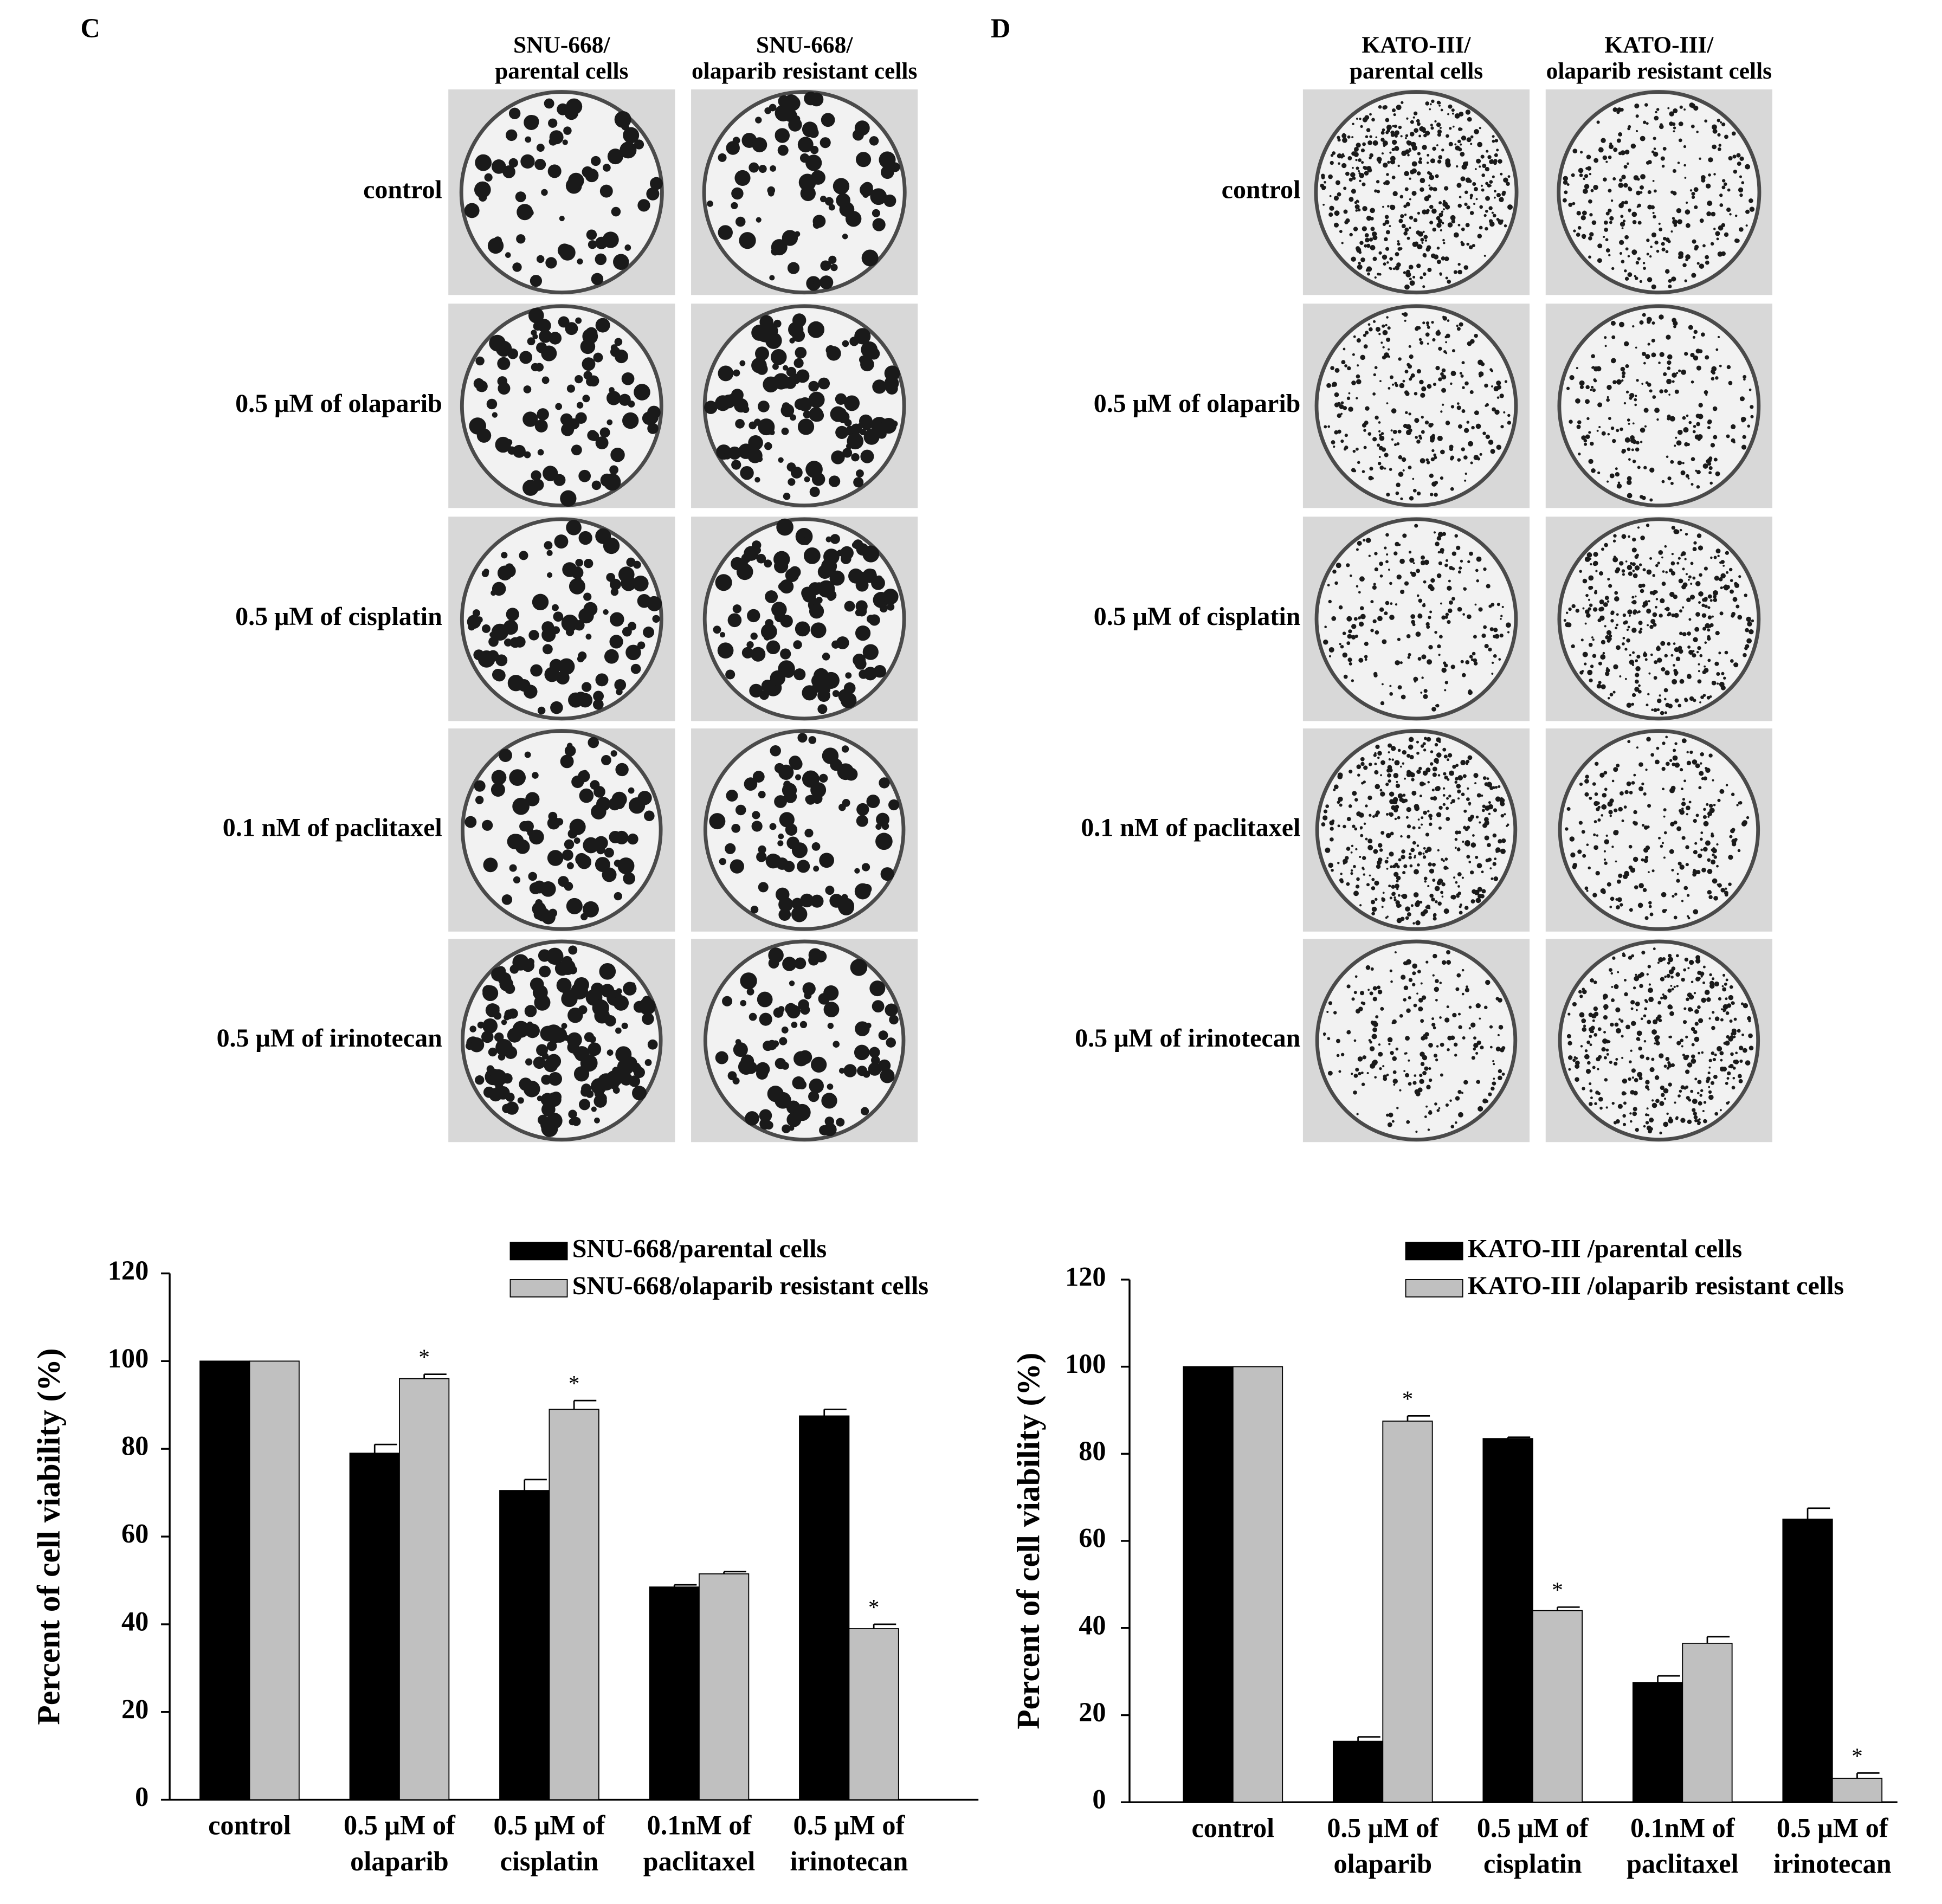 The image size is (1942, 1904). What do you see at coordinates (805, 619) in the screenshot?
I see `plate-photo` at bounding box center [805, 619].